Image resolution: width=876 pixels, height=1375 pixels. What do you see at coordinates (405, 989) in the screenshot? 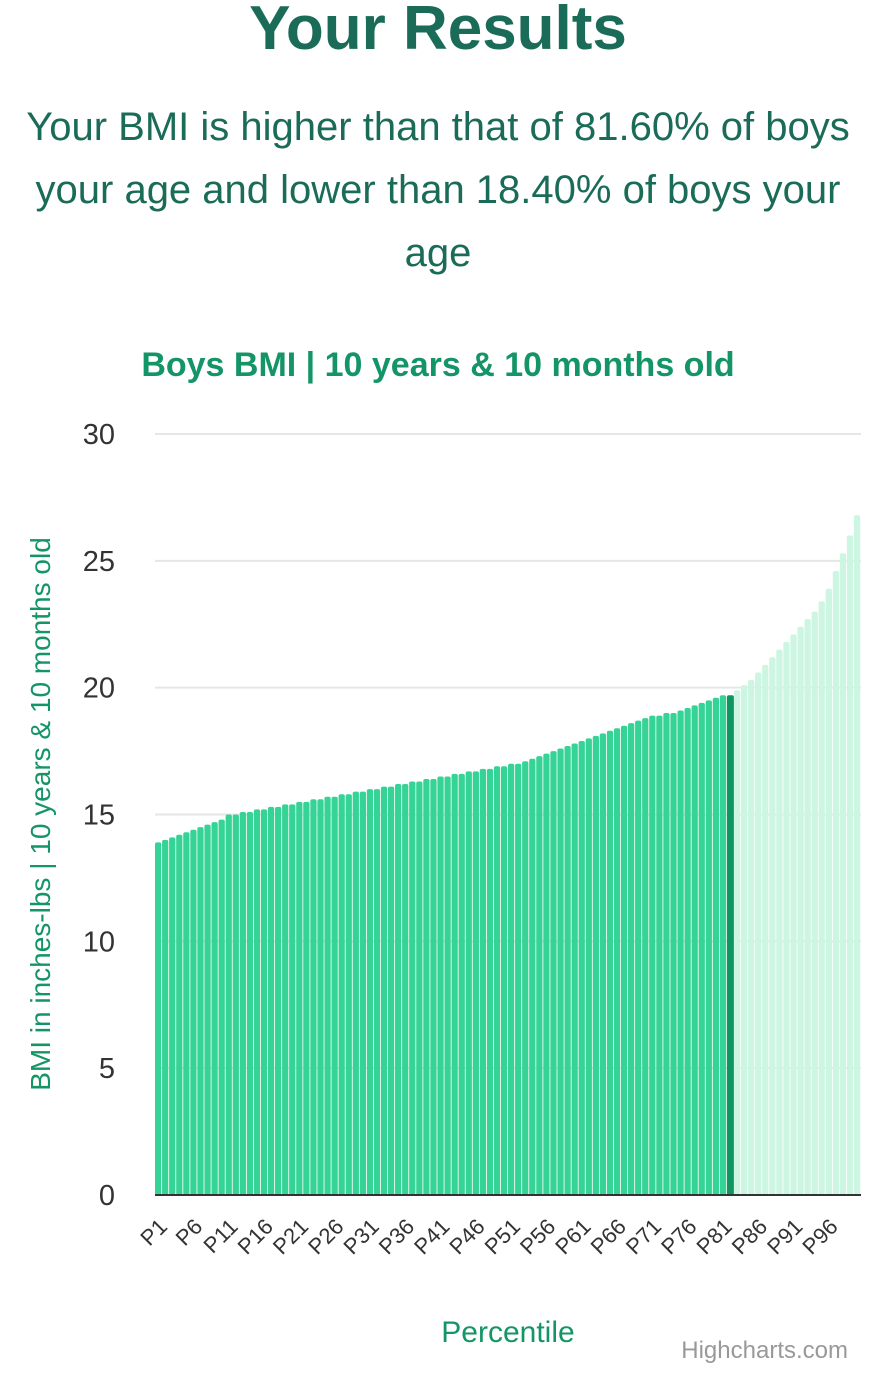
I see `bar-p36` at bounding box center [405, 989].